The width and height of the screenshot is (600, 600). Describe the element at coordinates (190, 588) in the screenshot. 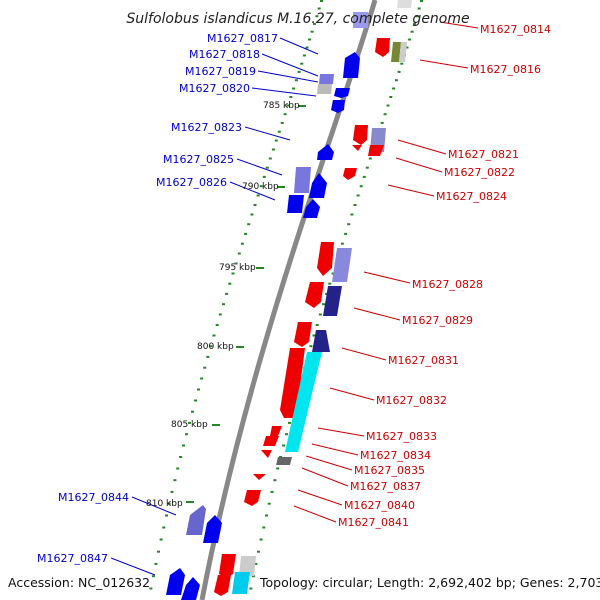

I see `gene-arrow-0847b` at that location.